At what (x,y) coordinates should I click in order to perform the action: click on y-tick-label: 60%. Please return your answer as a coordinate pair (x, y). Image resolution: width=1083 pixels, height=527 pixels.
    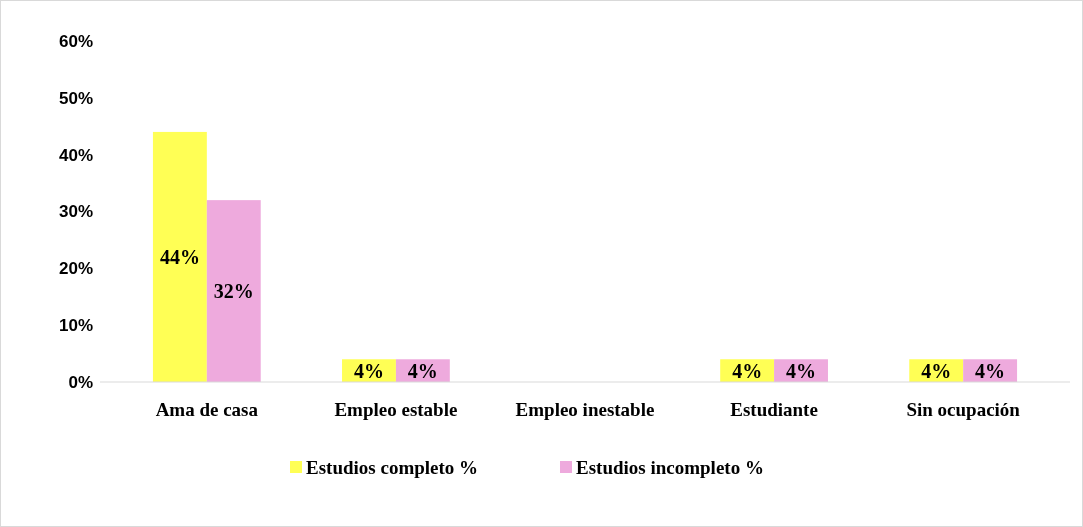
    Looking at the image, I should click on (75, 41).